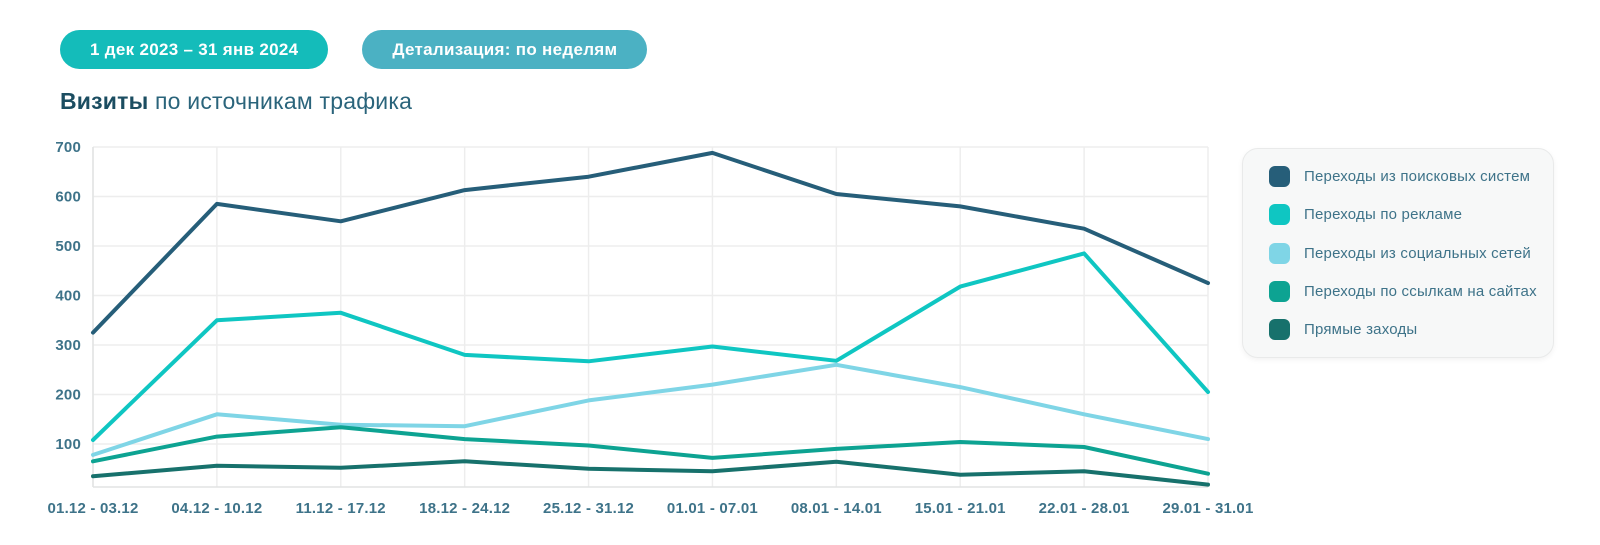  What do you see at coordinates (68, 345) in the screenshot?
I see `y-axis-tick-label: 300` at bounding box center [68, 345].